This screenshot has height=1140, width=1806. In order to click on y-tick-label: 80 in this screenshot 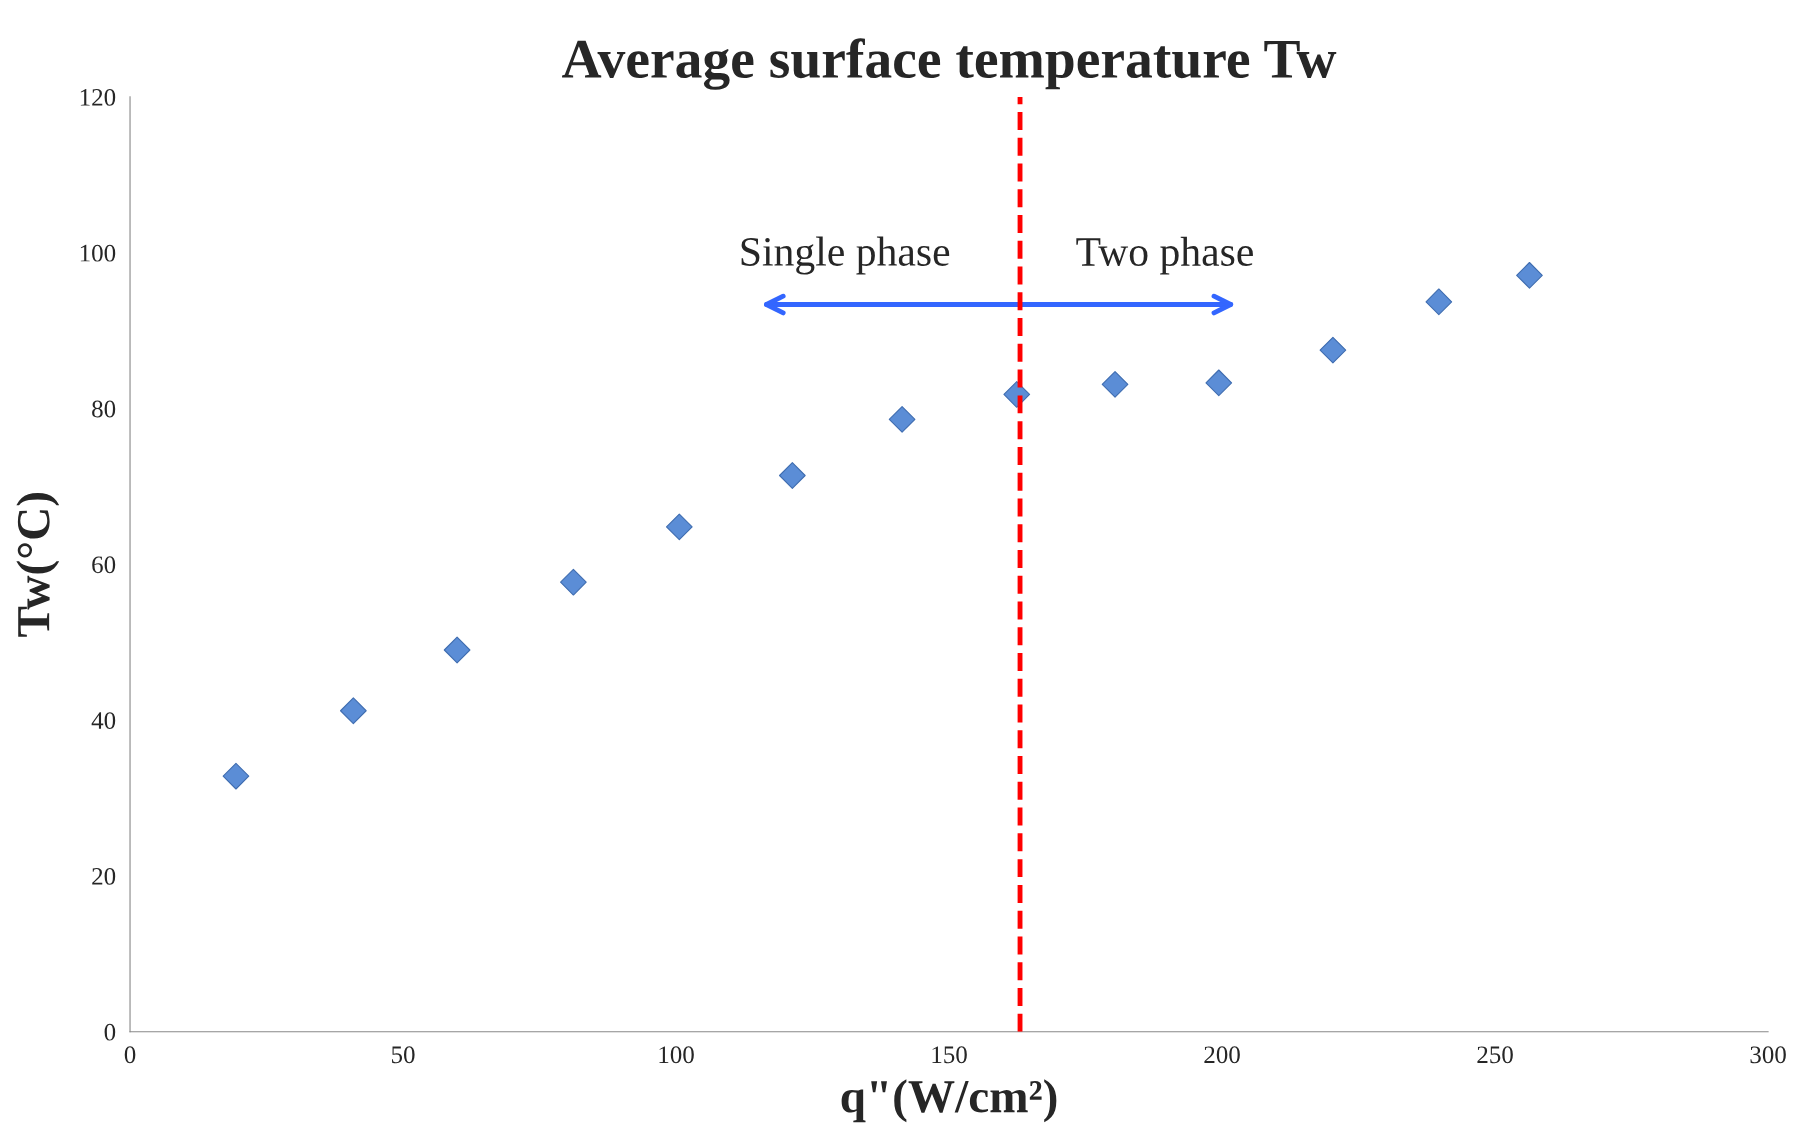, I will do `click(104, 409)`.